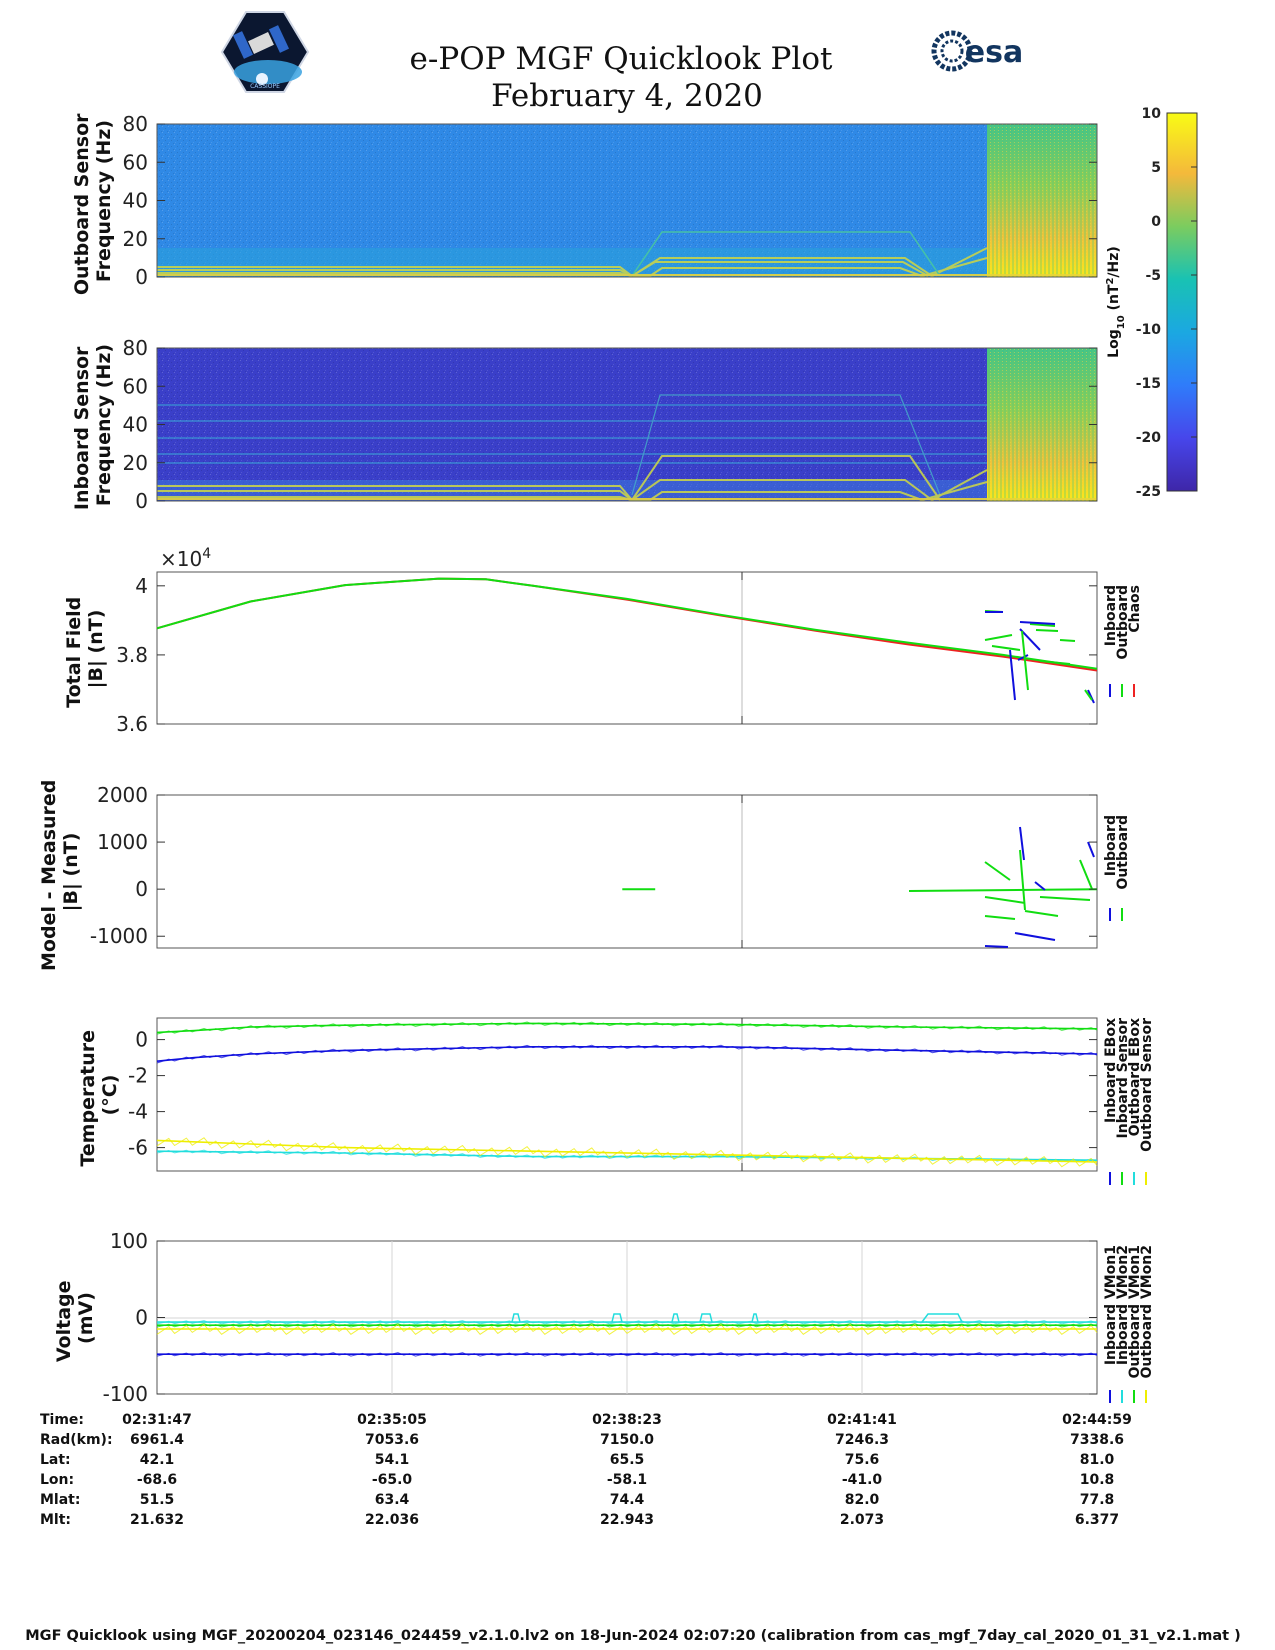 The image size is (1275, 1650). I want to click on info-cell: -65.0, so click(392, 1480).